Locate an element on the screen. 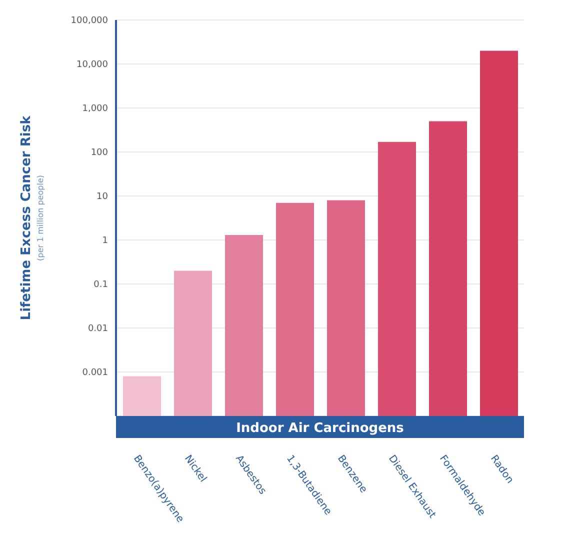  y-axis-title: Lifetime Excess Cancer Risk is located at coordinates (26, 217).